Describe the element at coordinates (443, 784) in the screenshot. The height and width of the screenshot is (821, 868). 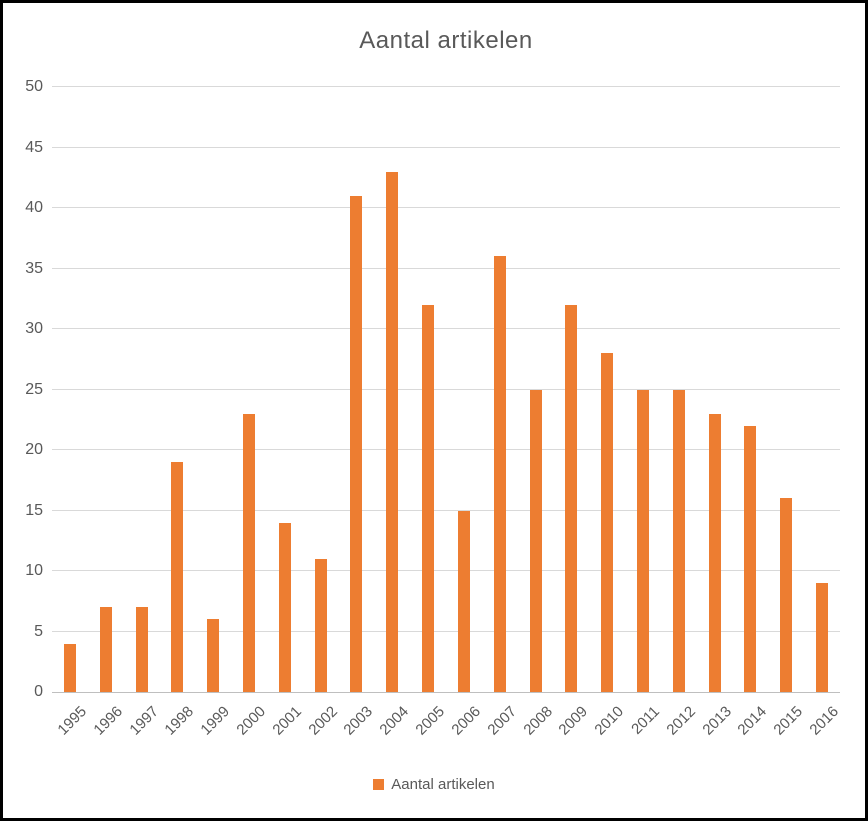
I see `legend-label: Aantal artikelen` at that location.